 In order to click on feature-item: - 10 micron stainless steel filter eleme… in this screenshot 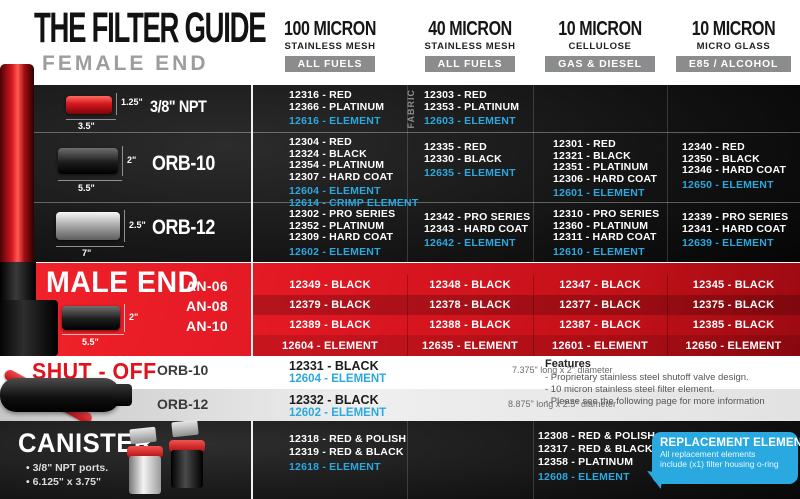, I will do `click(630, 389)`.